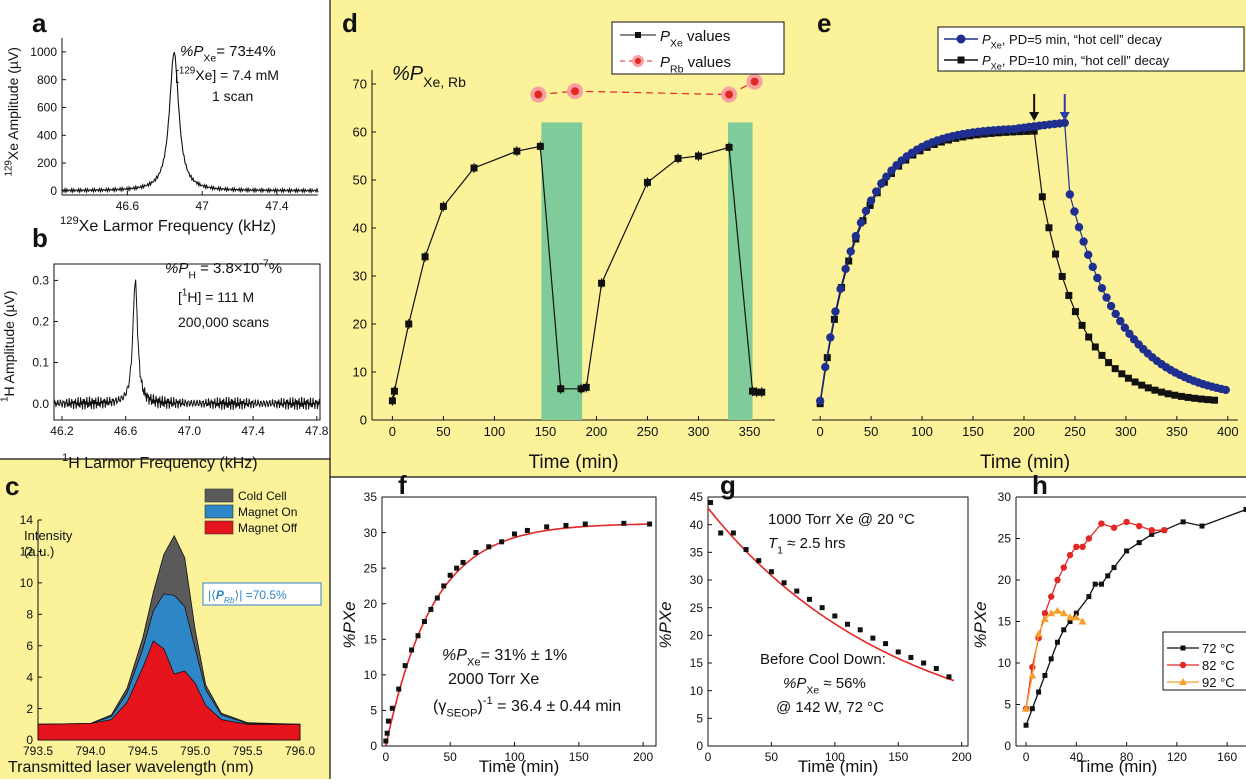  Describe the element at coordinates (48, 535) in the screenshot. I see `panel-c-ylabel: Intensity` at that location.